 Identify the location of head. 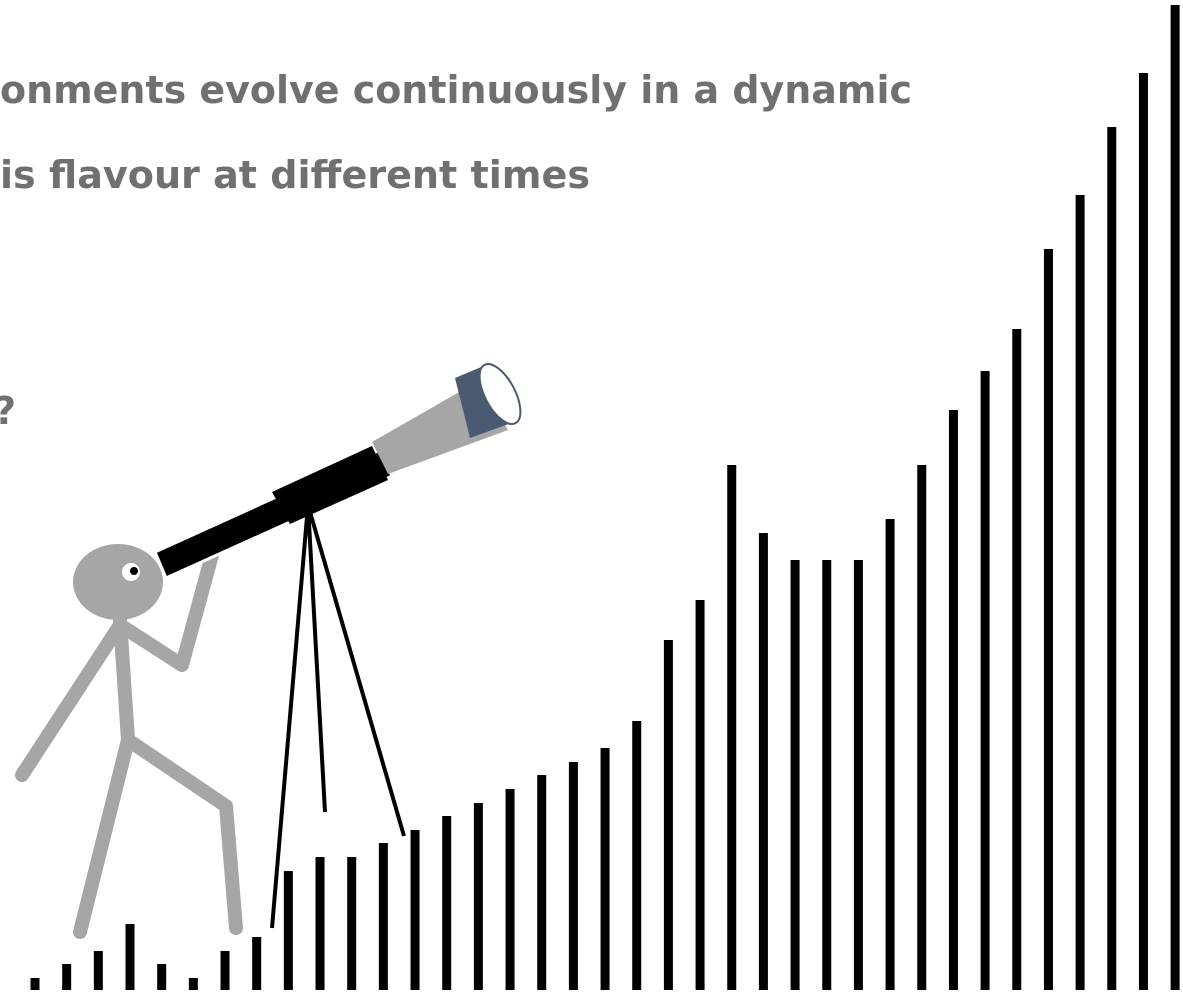
(118, 582).